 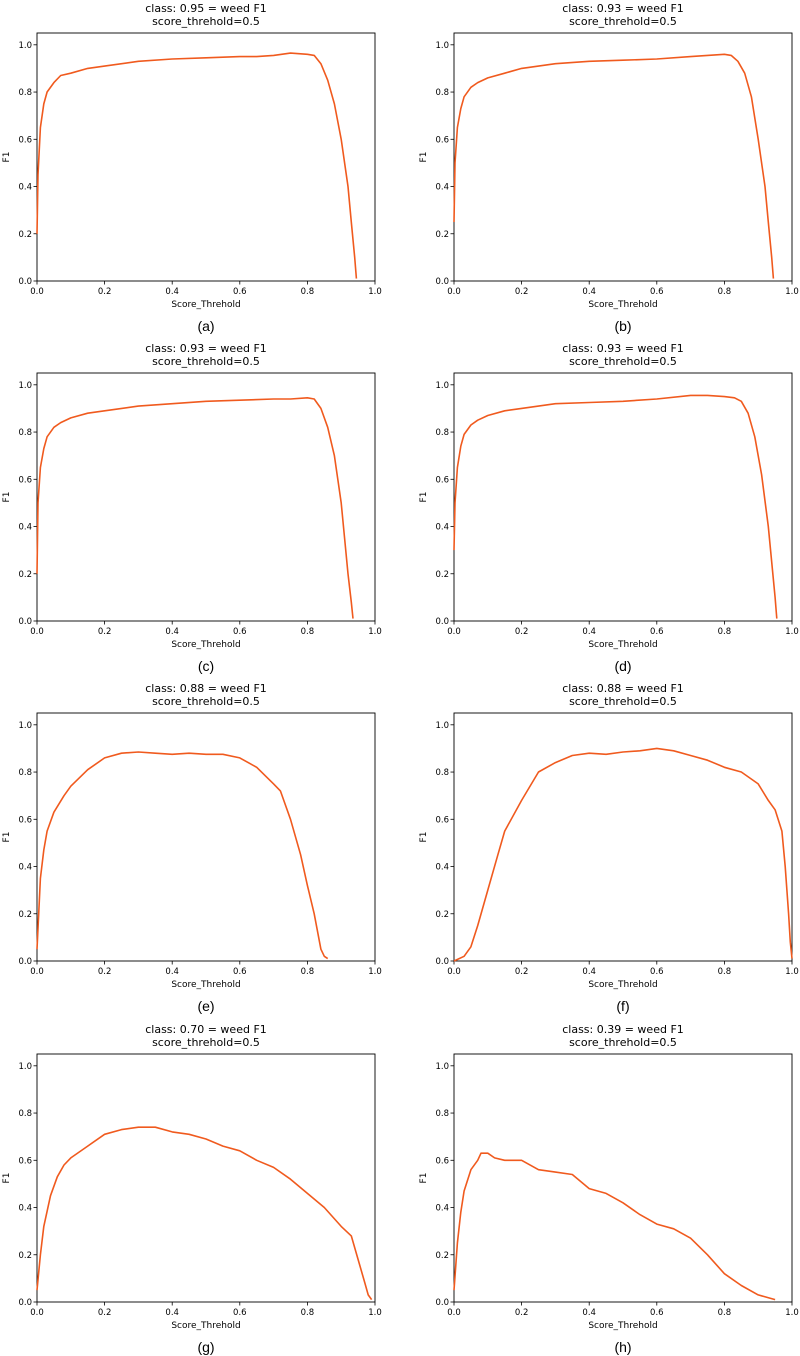 What do you see at coordinates (206, 8) in the screenshot?
I see `chart-title: class: 0.95 = weed F1` at bounding box center [206, 8].